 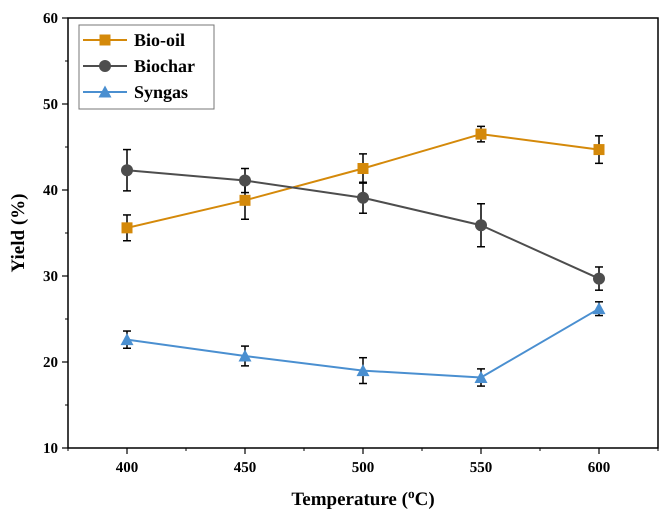 What do you see at coordinates (363, 468) in the screenshot?
I see `x-tick-label: 500` at bounding box center [363, 468].